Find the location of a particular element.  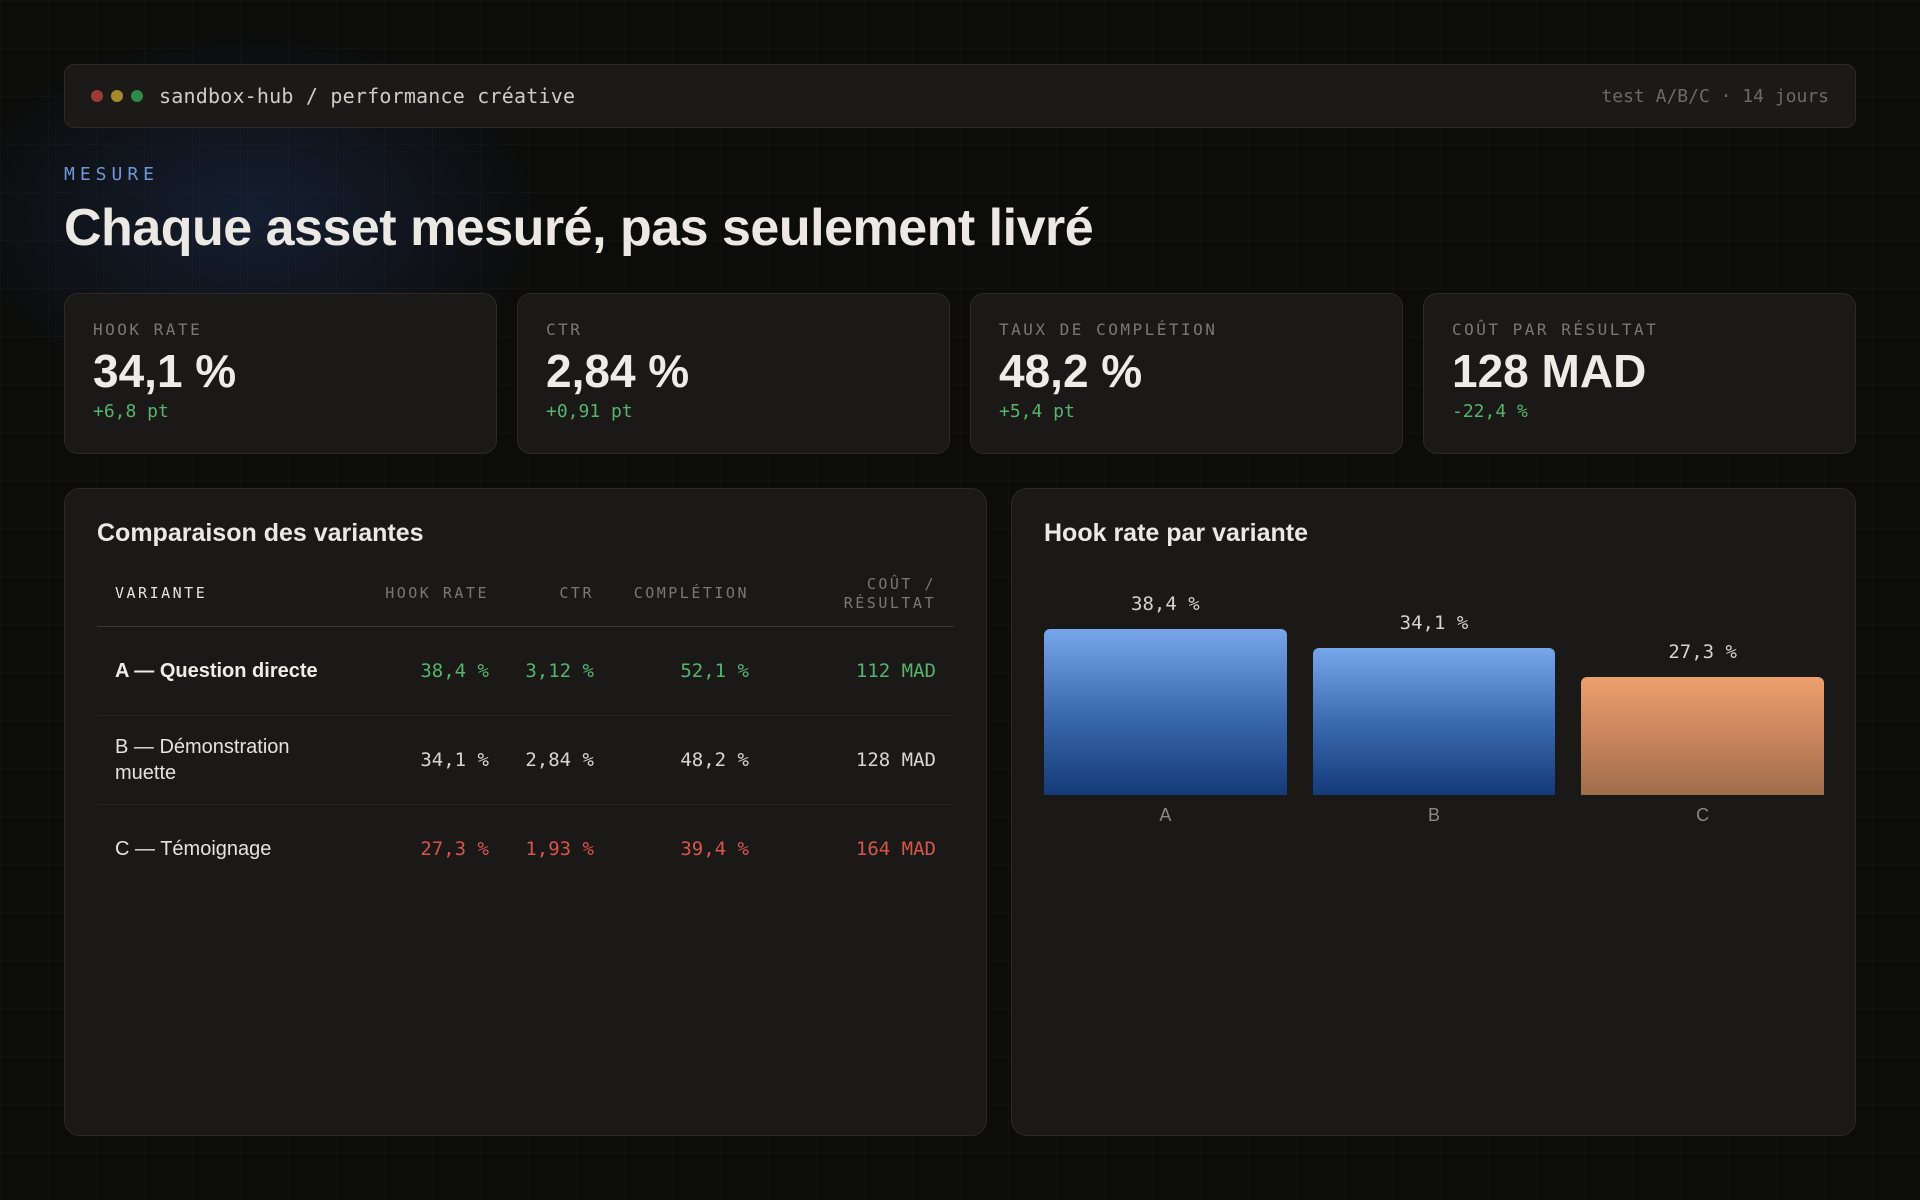

minimize-window-dot is located at coordinates (117, 96).